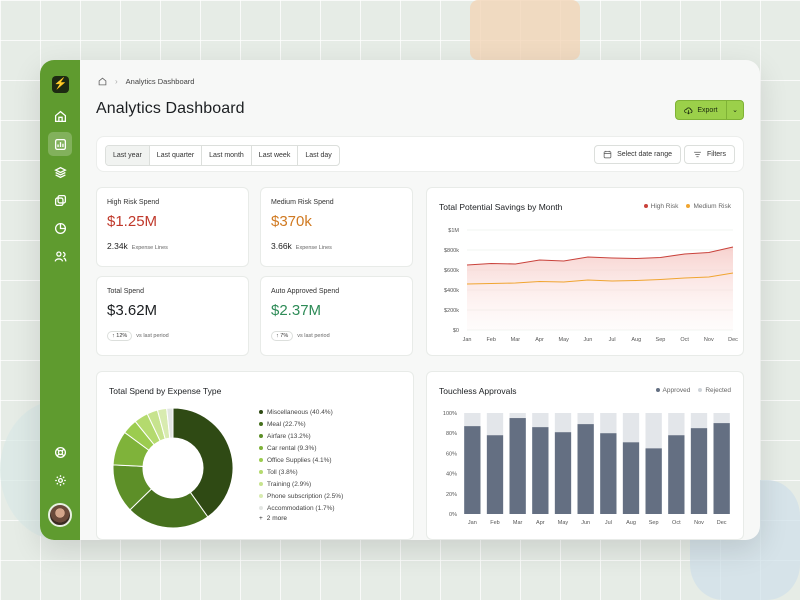 Image resolution: width=800 pixels, height=600 pixels. What do you see at coordinates (277, 336) in the screenshot?
I see `arrow-up-icon: ↑` at bounding box center [277, 336].